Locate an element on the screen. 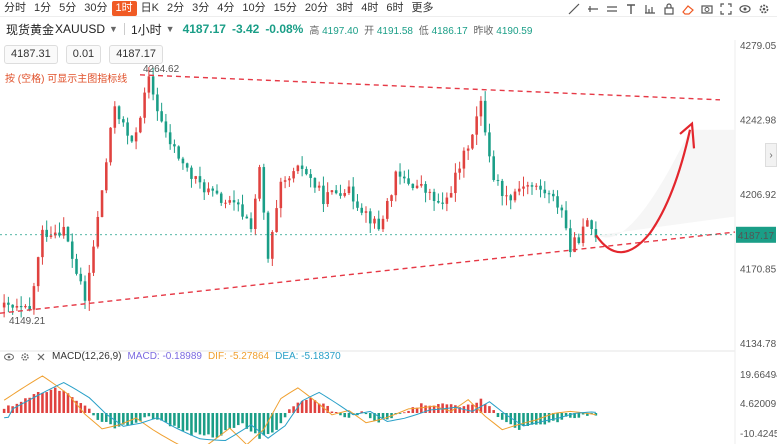 The image size is (777, 444). current-price-tag is located at coordinates (756, 234).